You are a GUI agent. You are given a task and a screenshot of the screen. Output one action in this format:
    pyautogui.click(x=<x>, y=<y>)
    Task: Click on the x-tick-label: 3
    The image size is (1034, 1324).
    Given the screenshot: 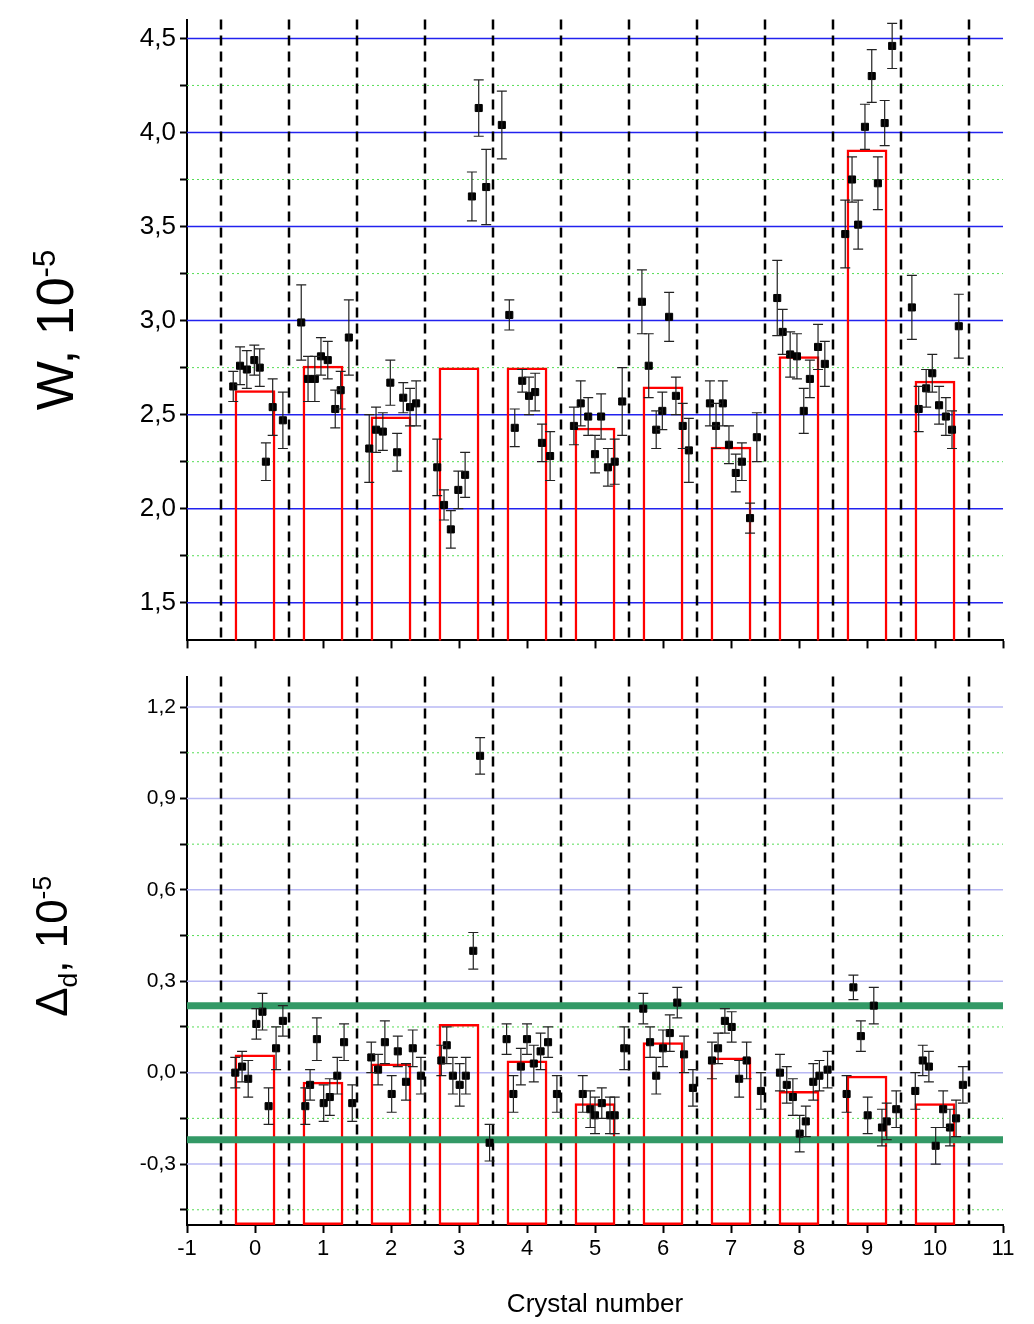 What is the action you would take?
    pyautogui.click(x=459, y=1248)
    